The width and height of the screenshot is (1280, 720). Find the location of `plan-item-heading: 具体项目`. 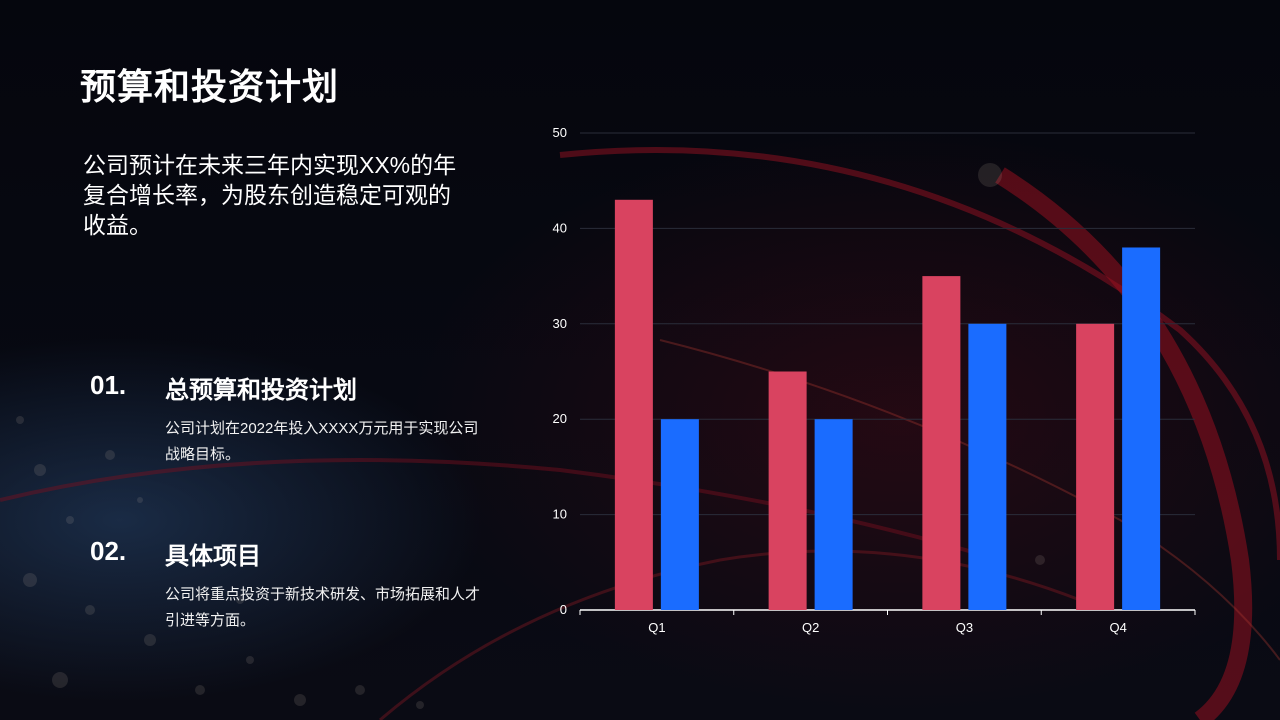

plan-item-heading: 具体项目 is located at coordinates (213, 556).